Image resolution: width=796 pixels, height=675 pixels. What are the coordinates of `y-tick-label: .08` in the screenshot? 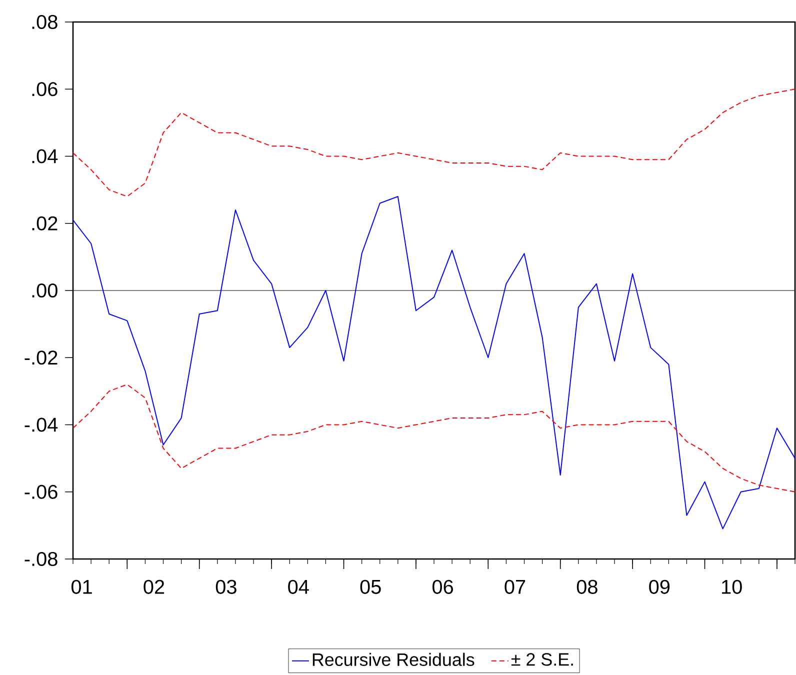 It's located at (45, 22).